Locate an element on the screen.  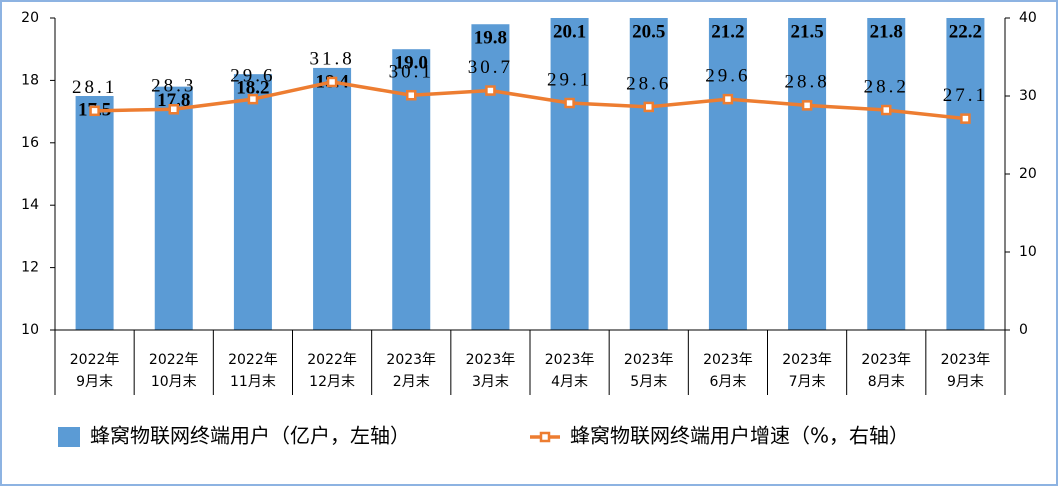
y-tick-label: 10 is located at coordinates (30, 330).